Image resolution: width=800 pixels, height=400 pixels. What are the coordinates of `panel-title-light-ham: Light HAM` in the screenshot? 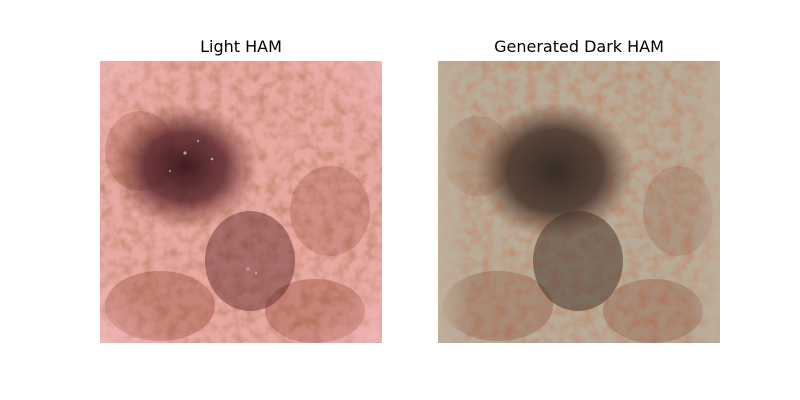 It's located at (241, 46).